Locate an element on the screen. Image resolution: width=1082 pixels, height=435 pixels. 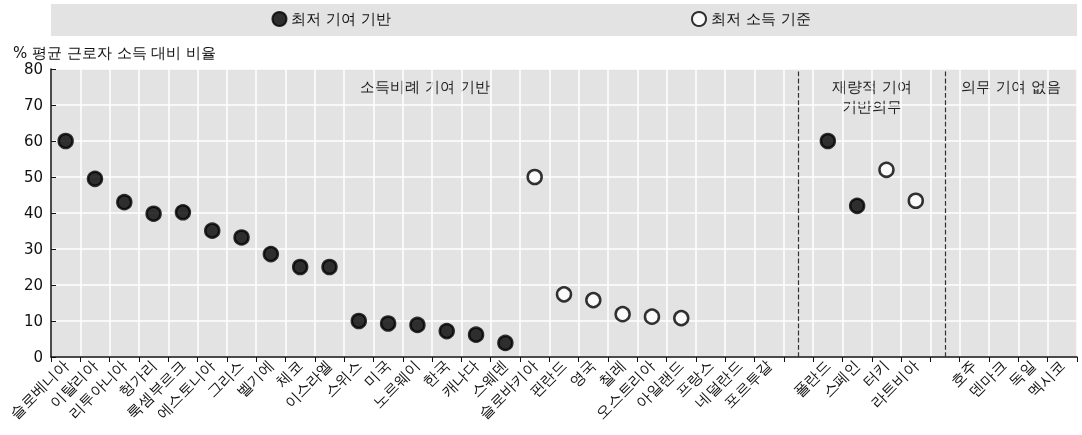
y-tick-label: 40 is located at coordinates (33, 213).